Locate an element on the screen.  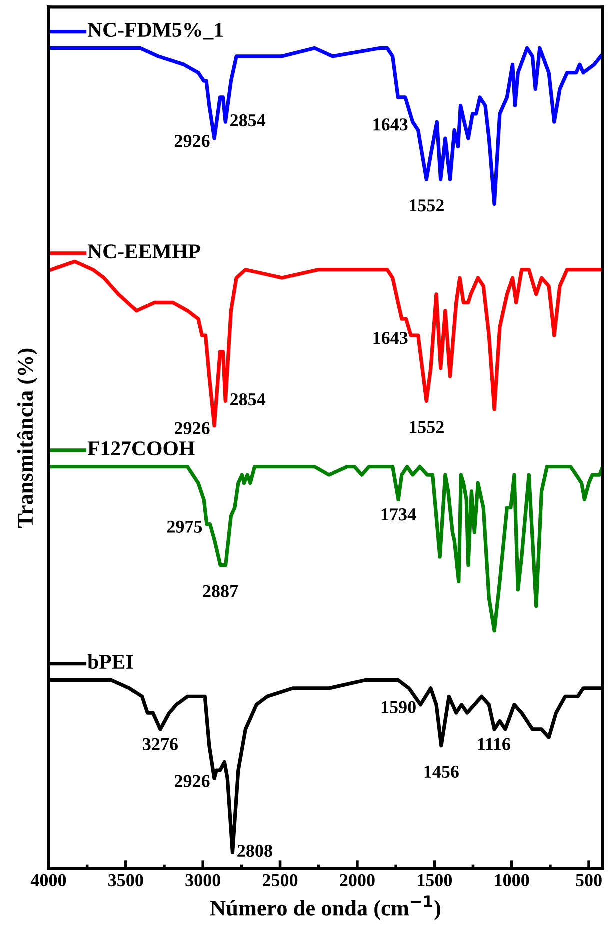
annotation: 3276 is located at coordinates (160, 744).